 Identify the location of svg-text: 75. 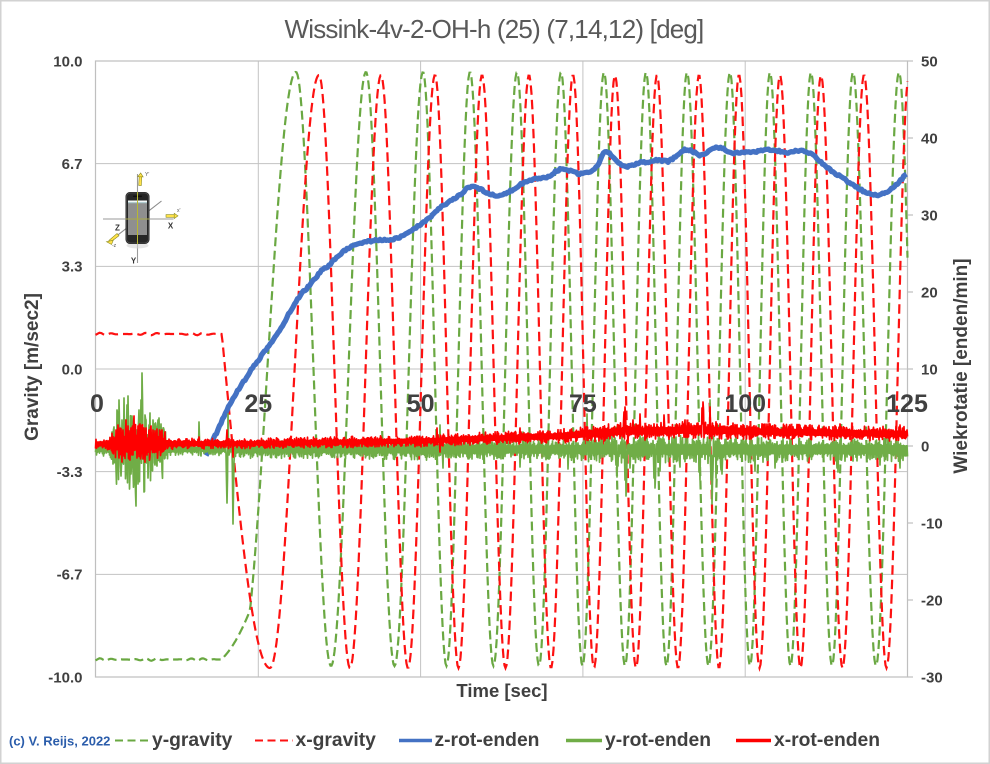
(583, 404).